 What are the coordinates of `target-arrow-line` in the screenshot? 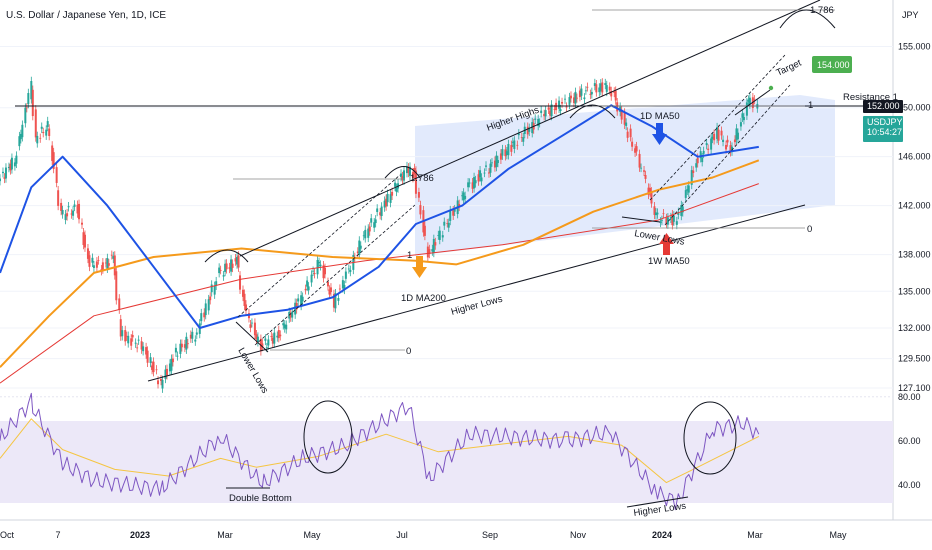 It's located at (752, 102).